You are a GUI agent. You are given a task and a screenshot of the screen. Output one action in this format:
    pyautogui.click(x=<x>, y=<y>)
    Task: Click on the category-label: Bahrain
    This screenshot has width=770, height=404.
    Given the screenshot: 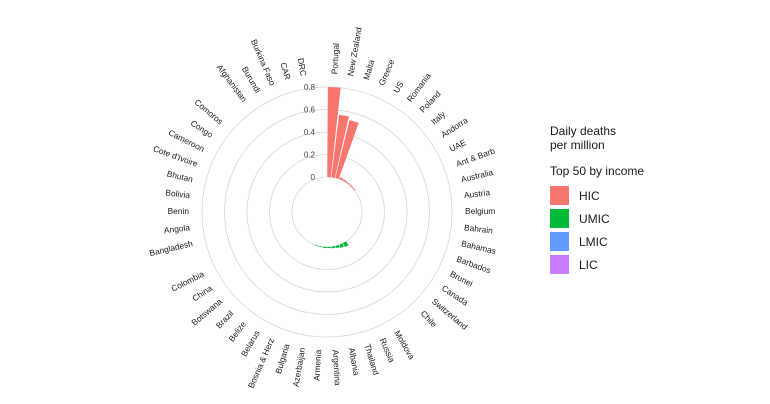 What is the action you would take?
    pyautogui.click(x=479, y=228)
    